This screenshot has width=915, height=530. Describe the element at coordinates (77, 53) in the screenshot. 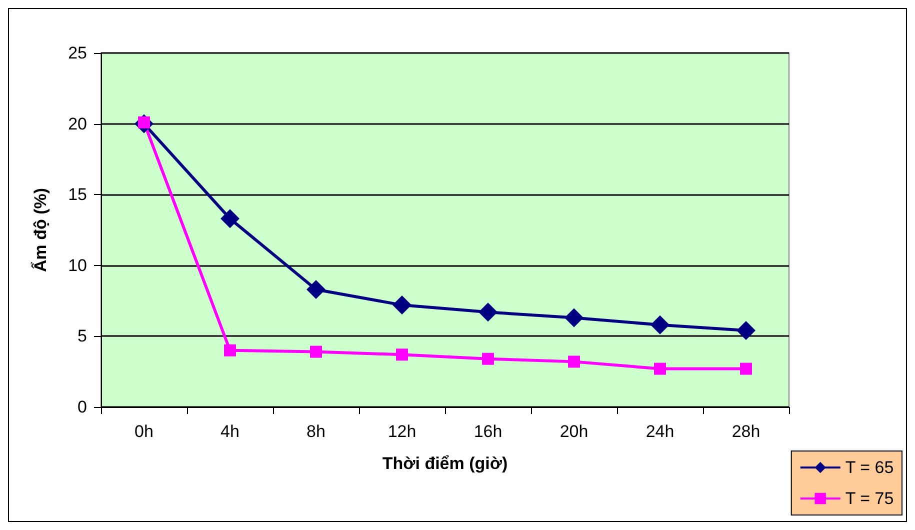

I see `y-tick-label: 25` at that location.